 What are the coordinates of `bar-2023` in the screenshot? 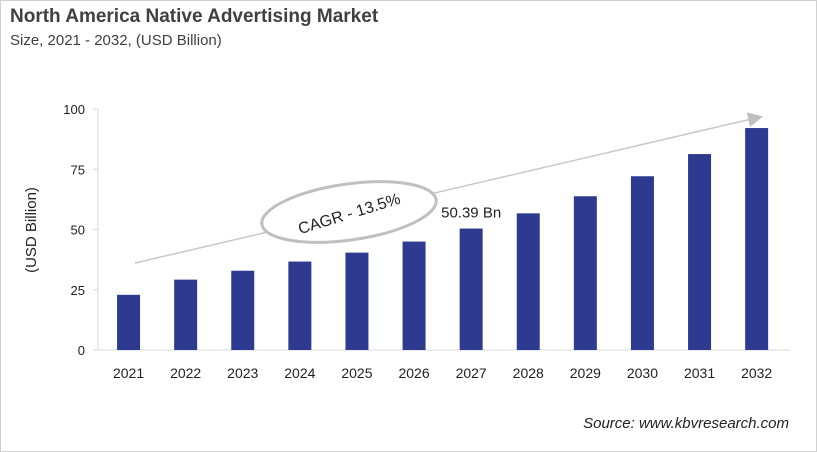 It's located at (243, 310).